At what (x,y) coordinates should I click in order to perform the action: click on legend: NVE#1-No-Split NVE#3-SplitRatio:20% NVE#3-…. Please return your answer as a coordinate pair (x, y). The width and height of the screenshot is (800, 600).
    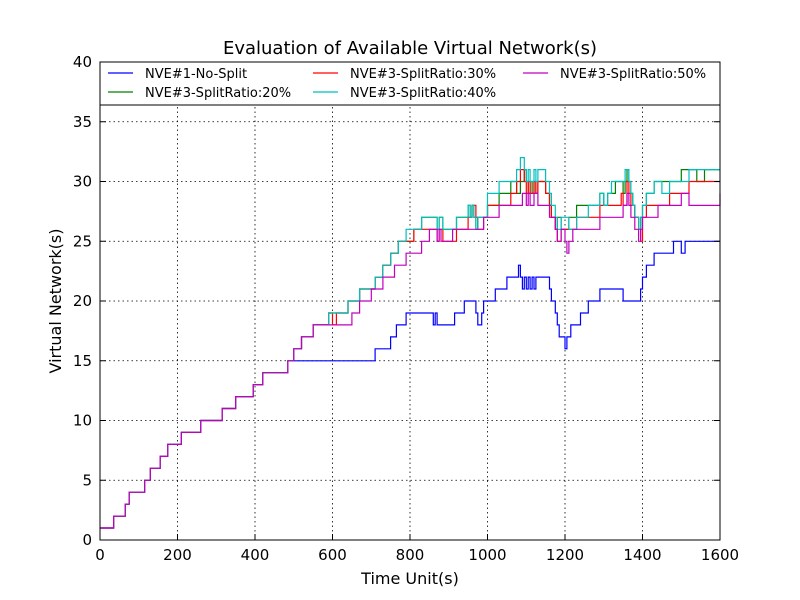
    Looking at the image, I should click on (410, 83).